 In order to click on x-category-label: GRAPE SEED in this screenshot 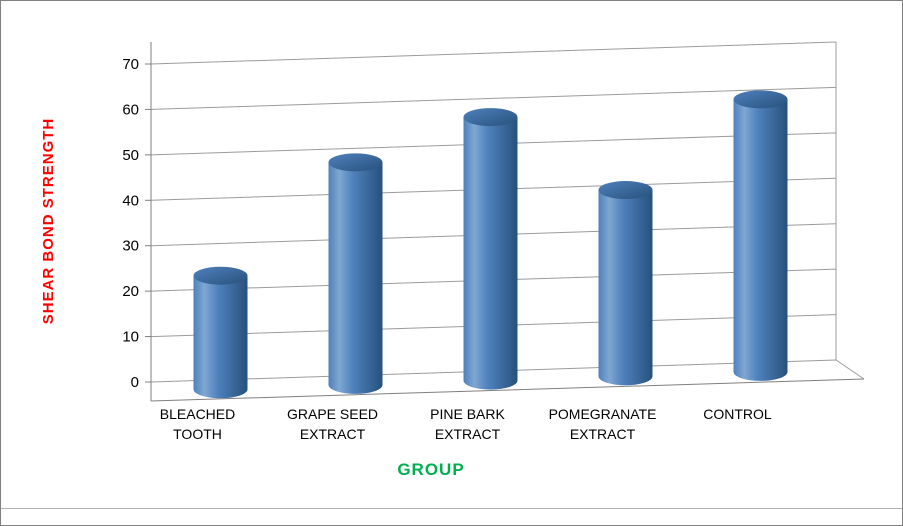, I will do `click(332, 414)`.